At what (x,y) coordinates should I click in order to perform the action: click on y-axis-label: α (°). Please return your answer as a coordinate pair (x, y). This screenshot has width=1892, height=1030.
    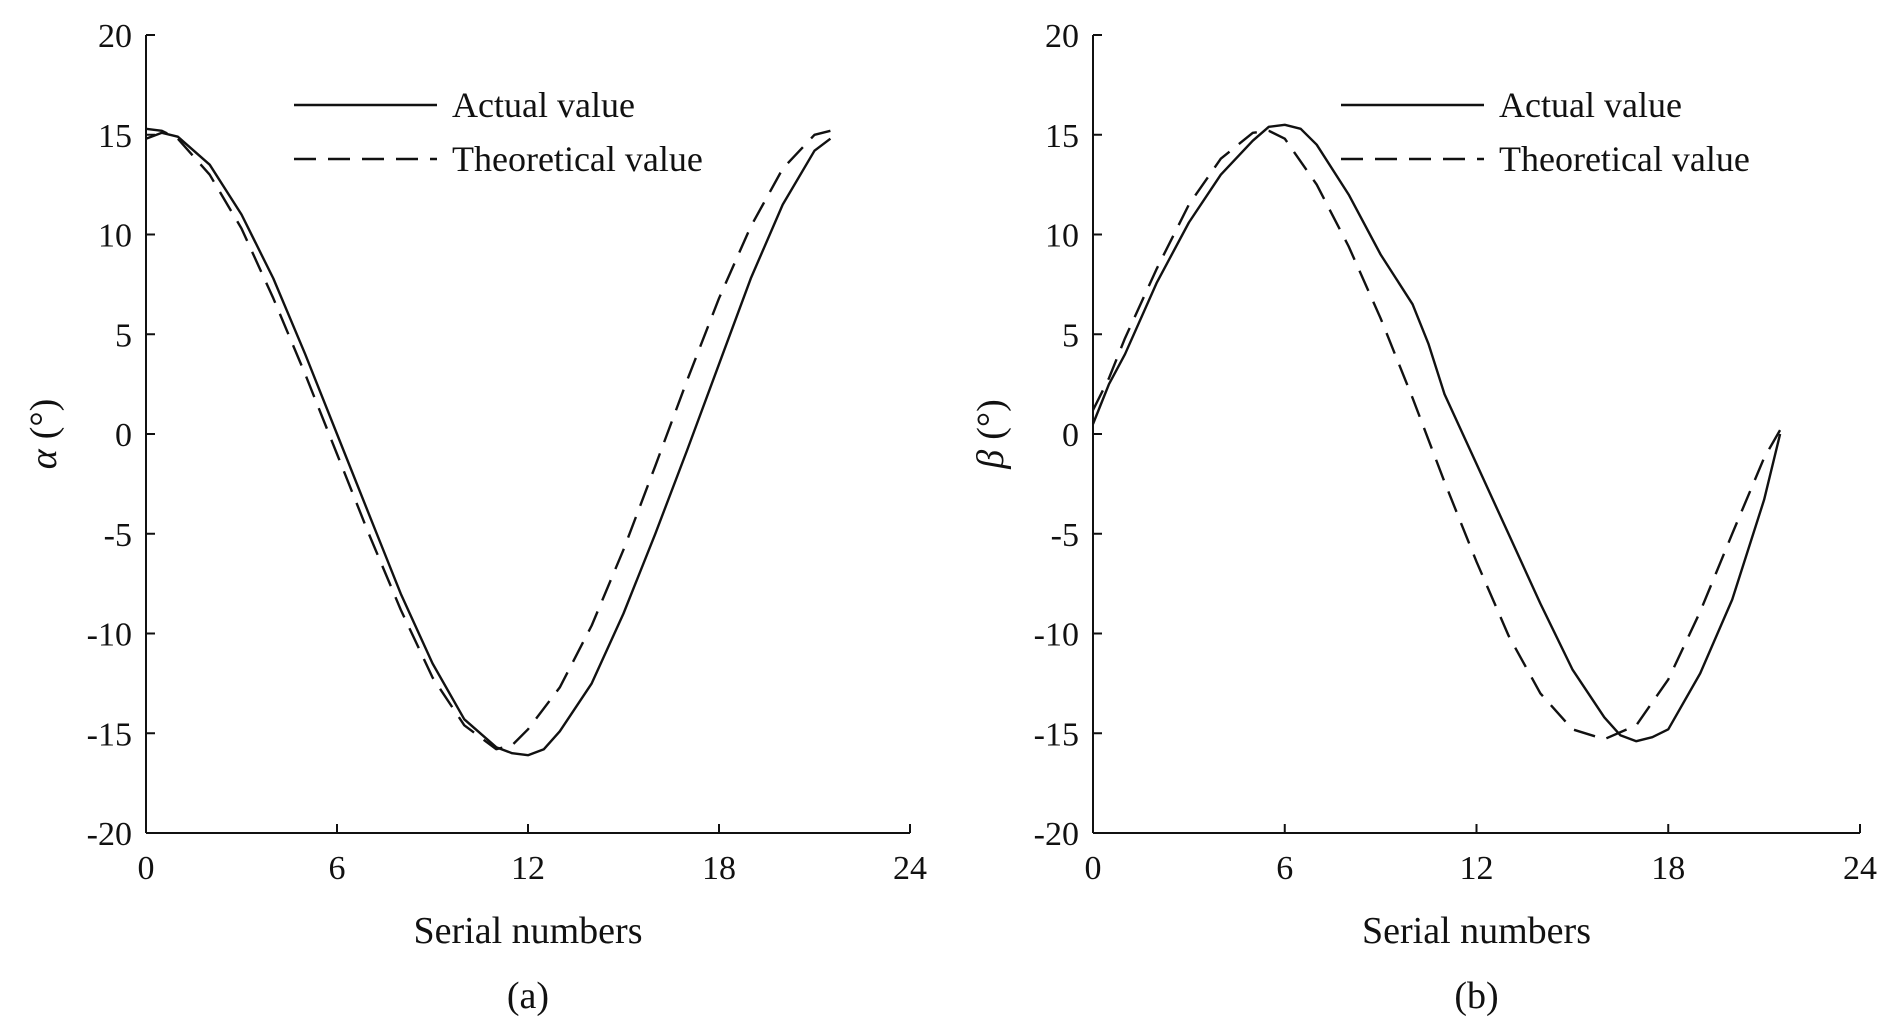
    Looking at the image, I should click on (44, 434).